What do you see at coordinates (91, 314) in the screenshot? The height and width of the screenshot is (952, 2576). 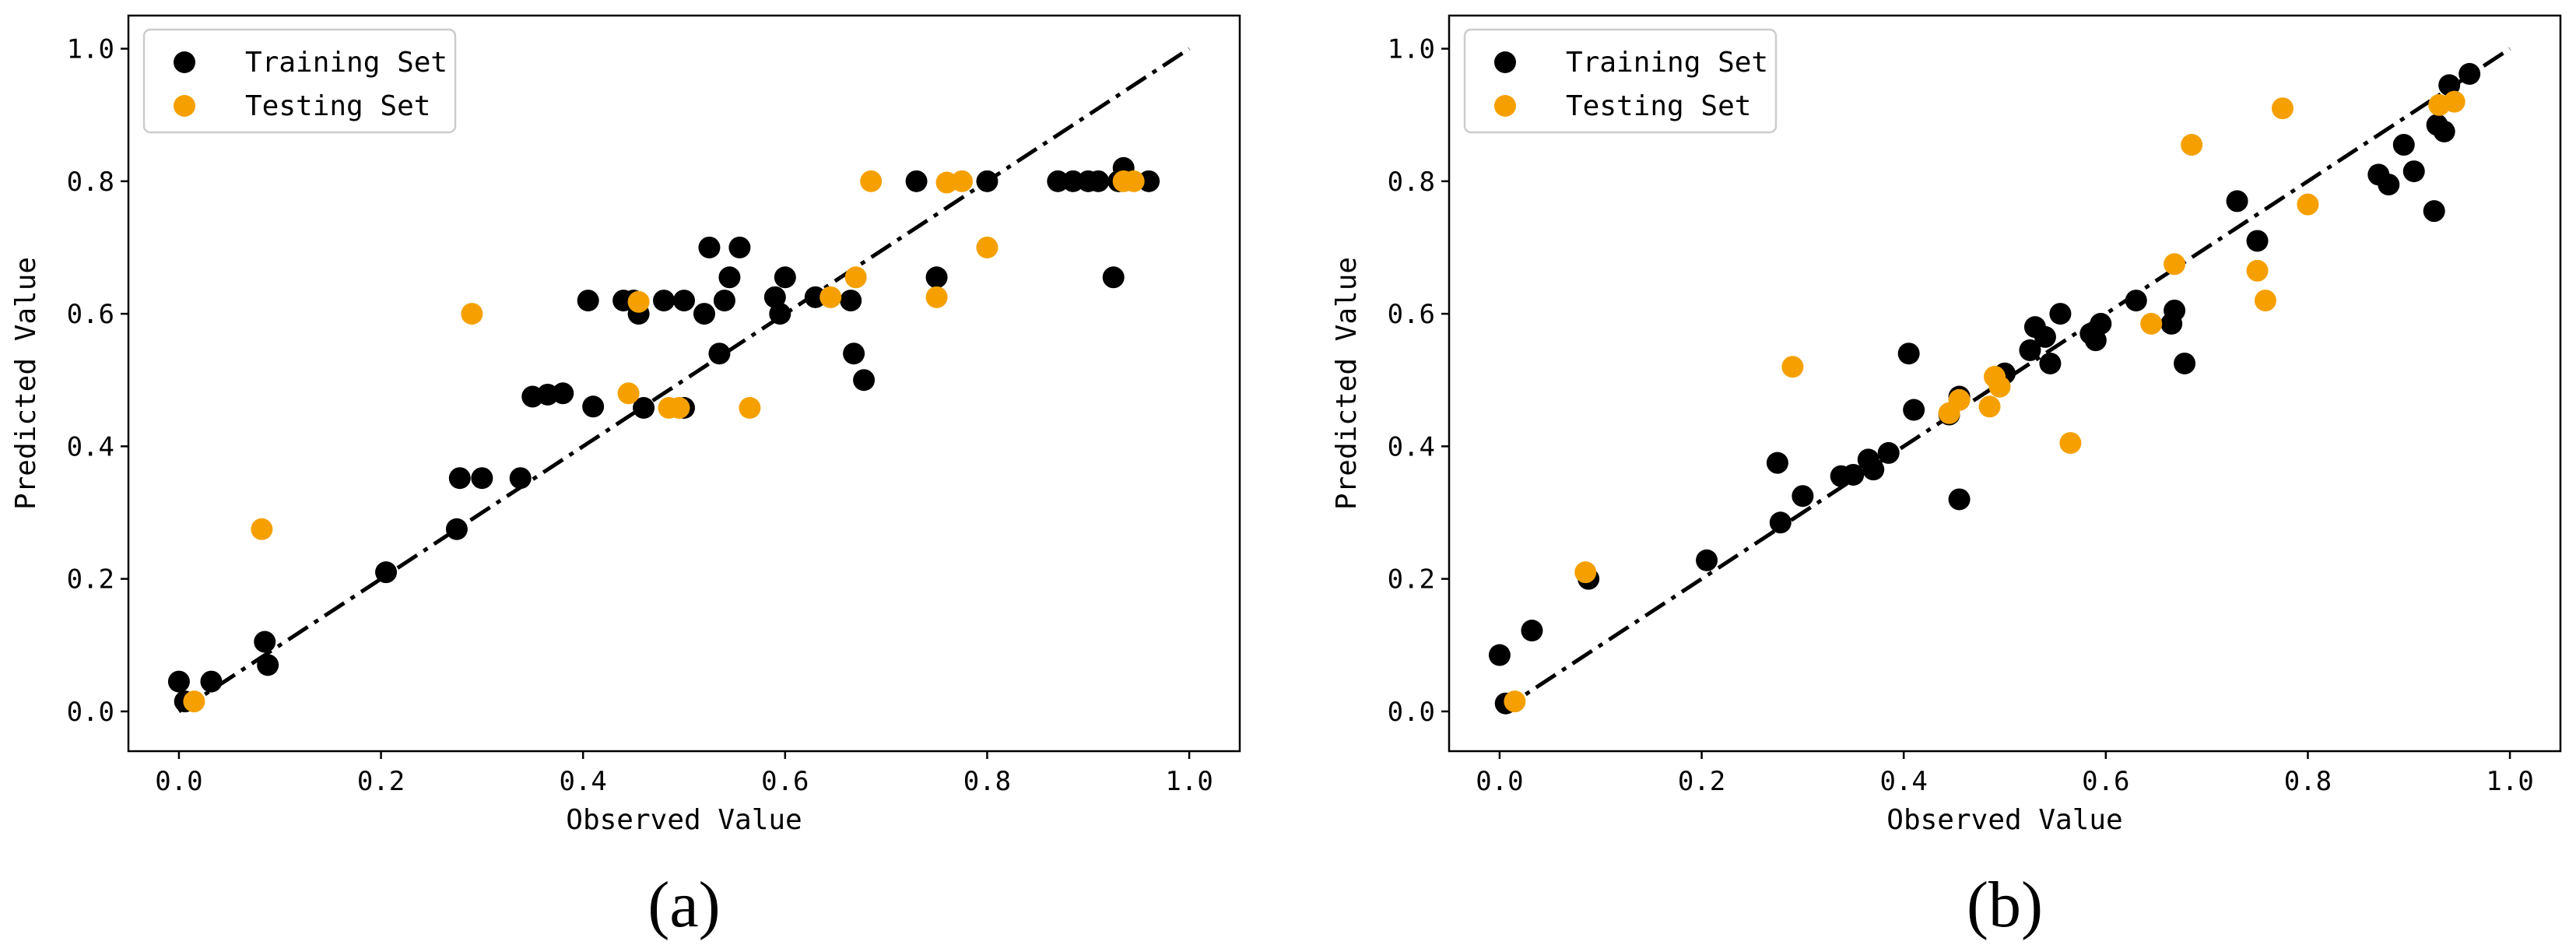 I see `y-tick-label: 0.6` at bounding box center [91, 314].